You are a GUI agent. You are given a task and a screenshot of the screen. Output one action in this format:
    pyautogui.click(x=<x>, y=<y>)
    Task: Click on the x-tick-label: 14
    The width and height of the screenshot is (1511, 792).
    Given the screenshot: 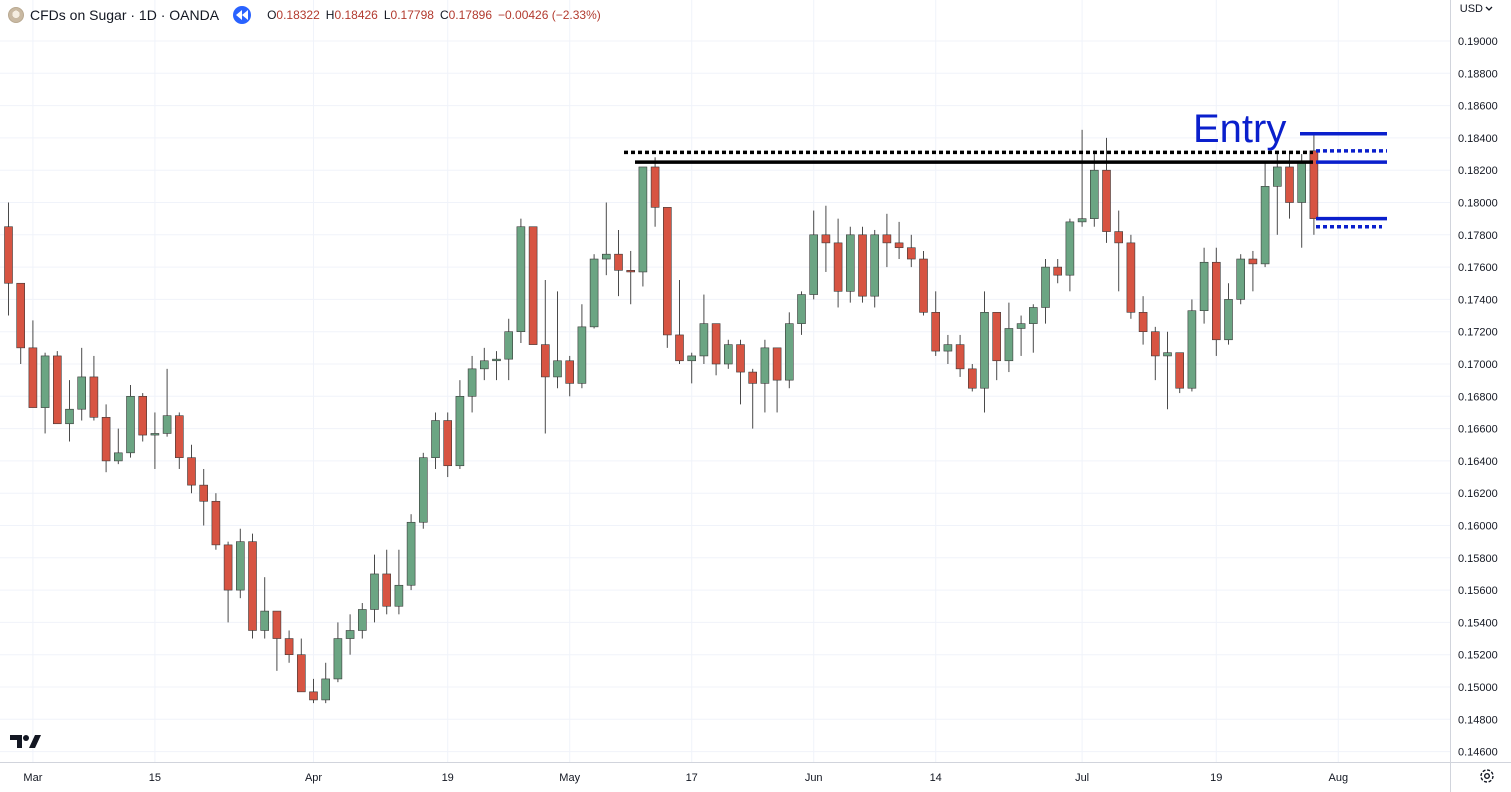 What is the action you would take?
    pyautogui.click(x=936, y=778)
    